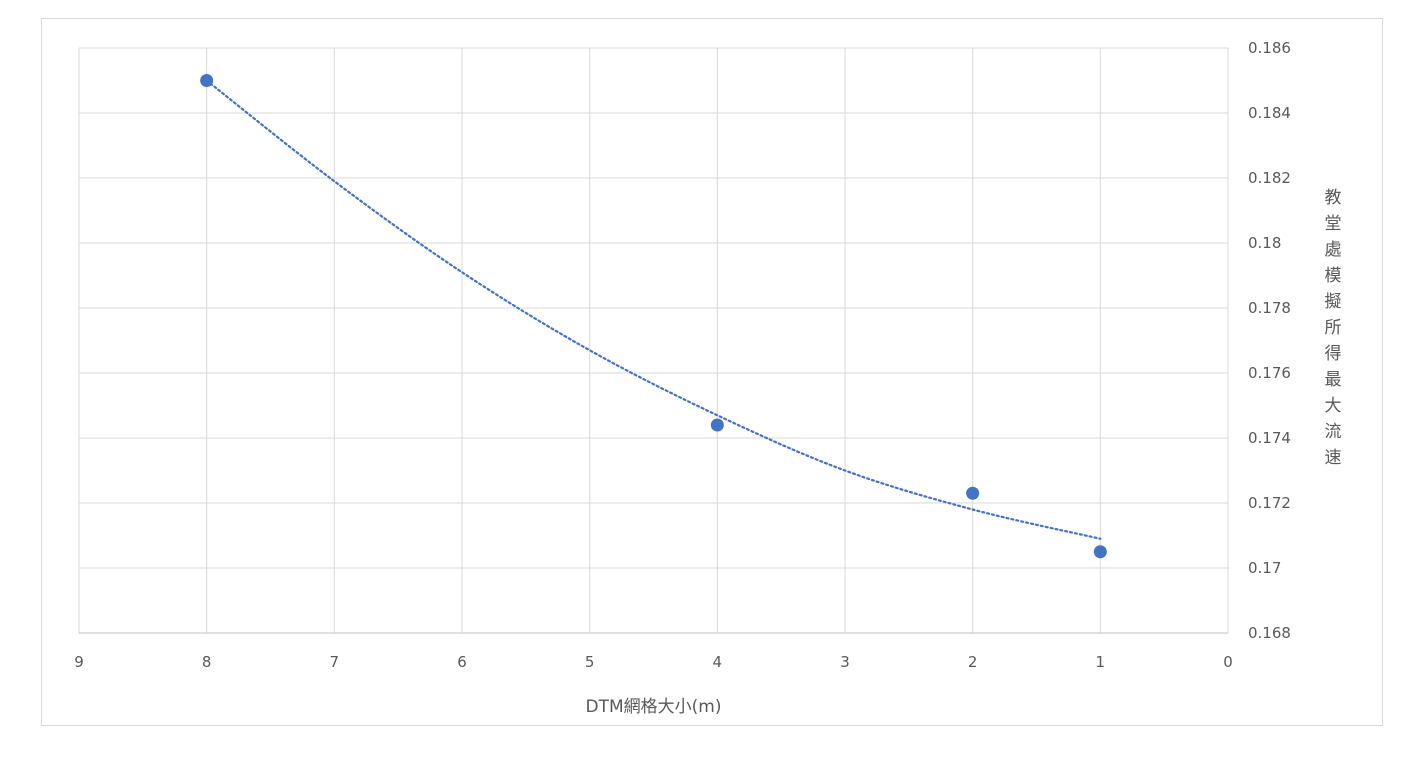 The width and height of the screenshot is (1418, 759). I want to click on x-tick-label: 5, so click(590, 662).